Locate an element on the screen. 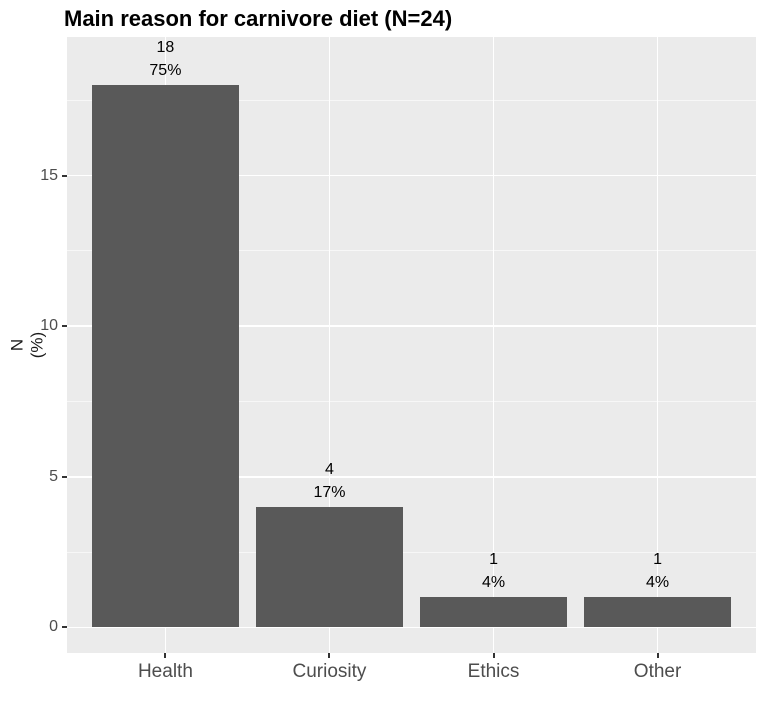  x-tick-label: Ethics is located at coordinates (493, 671).